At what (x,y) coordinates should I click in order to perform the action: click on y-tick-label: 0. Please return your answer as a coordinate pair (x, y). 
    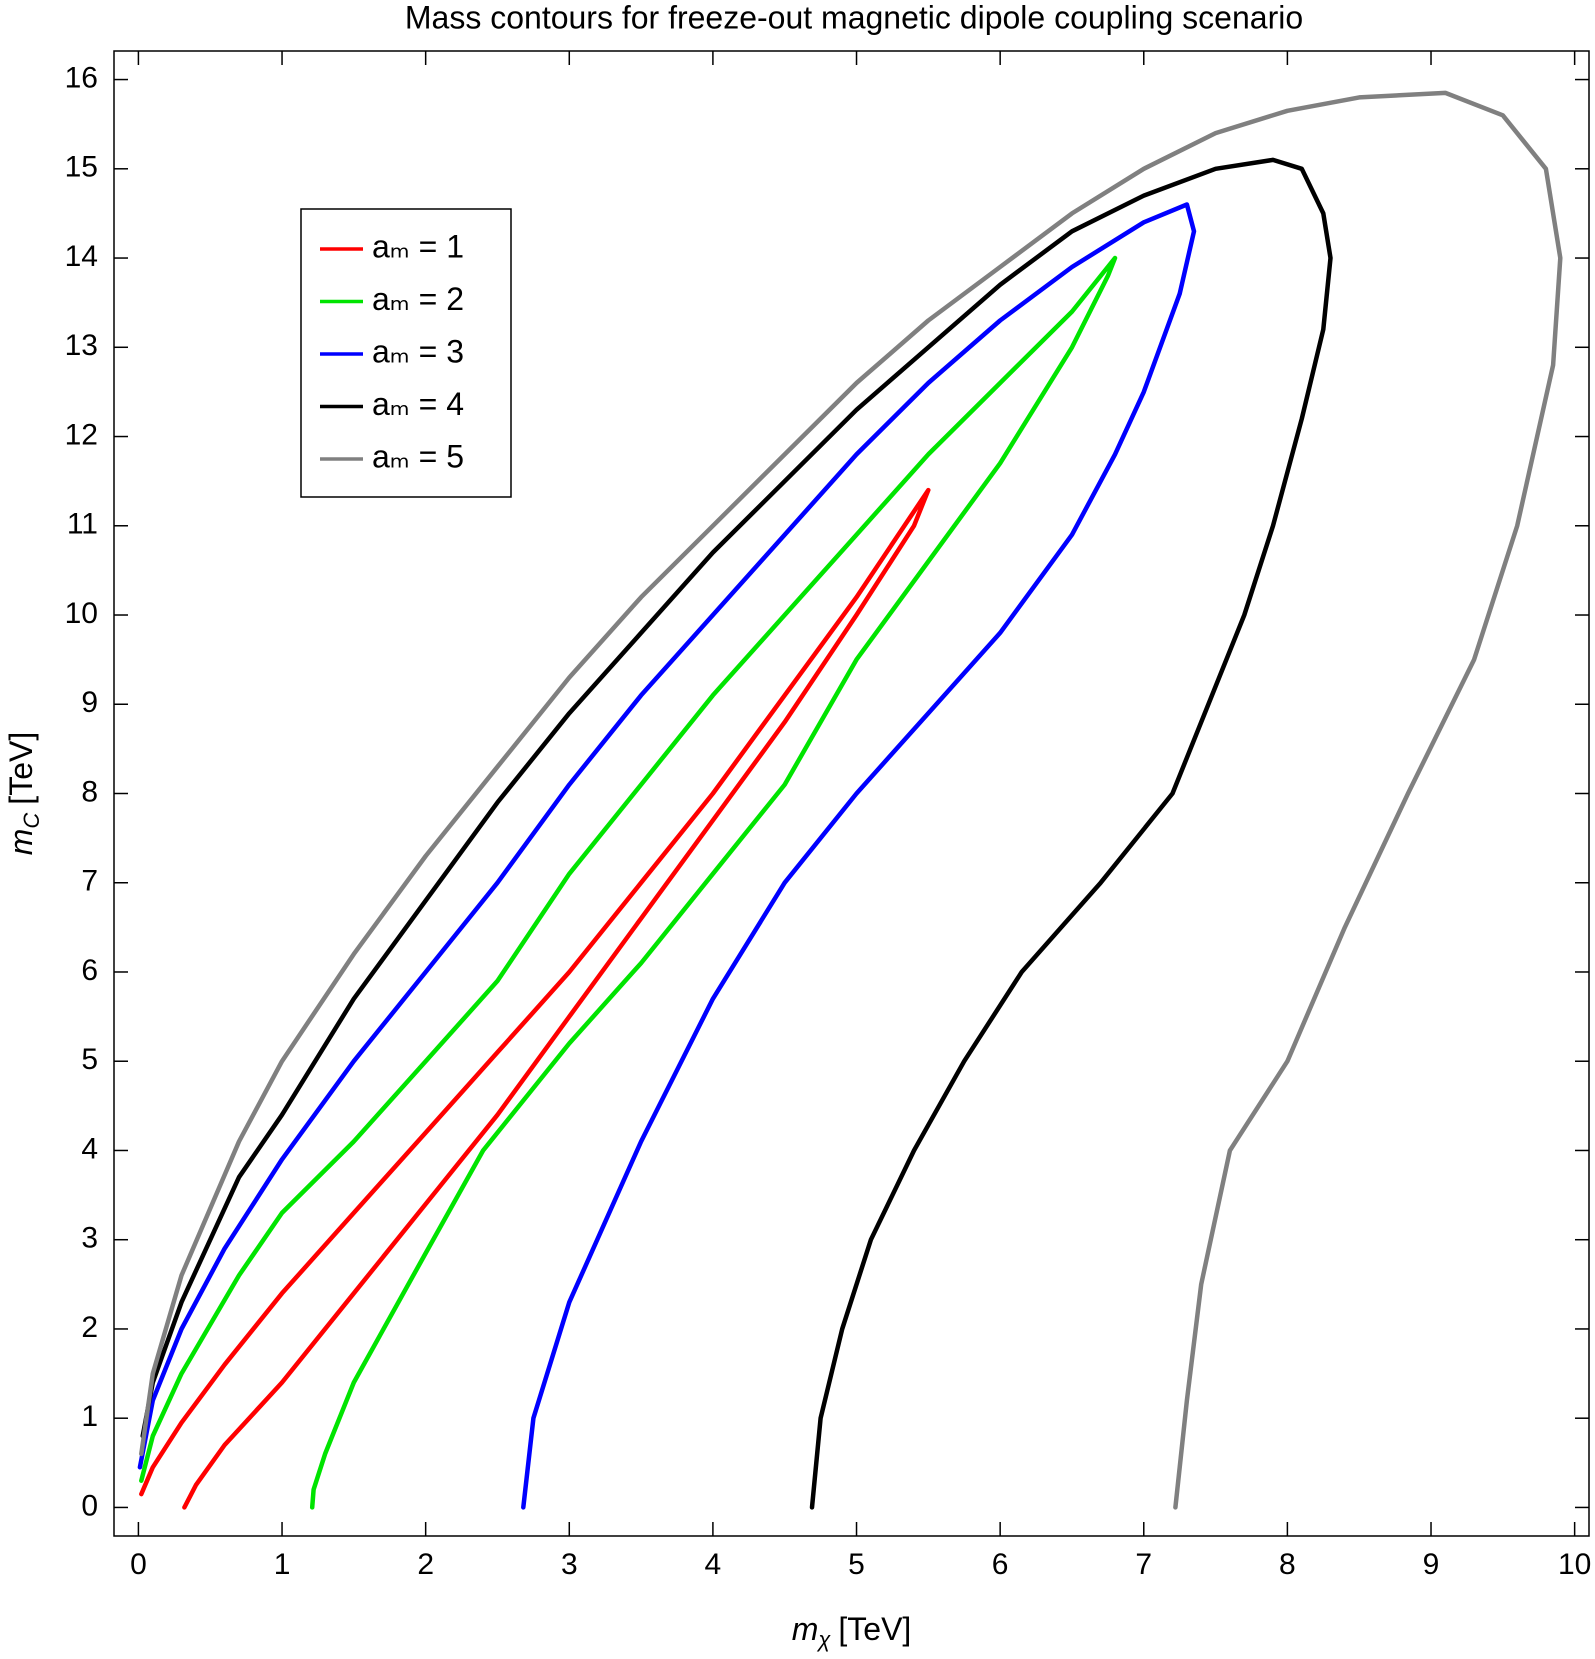
    Looking at the image, I should click on (89, 1505).